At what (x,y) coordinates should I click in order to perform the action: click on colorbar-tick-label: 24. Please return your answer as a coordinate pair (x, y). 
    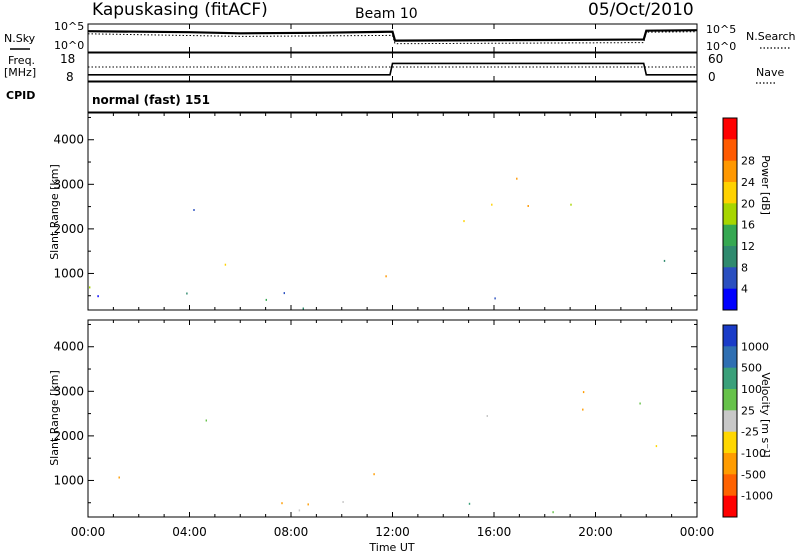
    Looking at the image, I should click on (748, 182).